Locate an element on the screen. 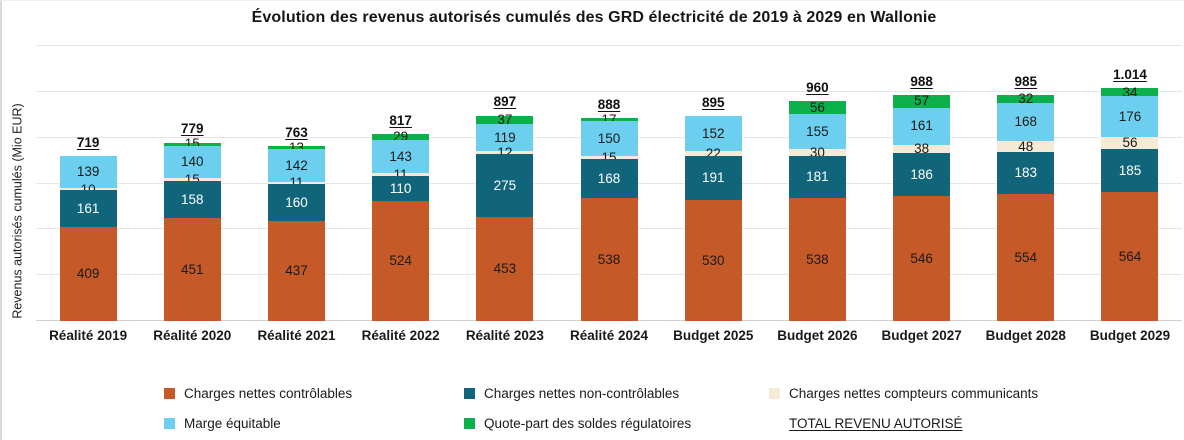 This screenshot has height=440, width=1184. bar-segment: 183 is located at coordinates (1026, 173).